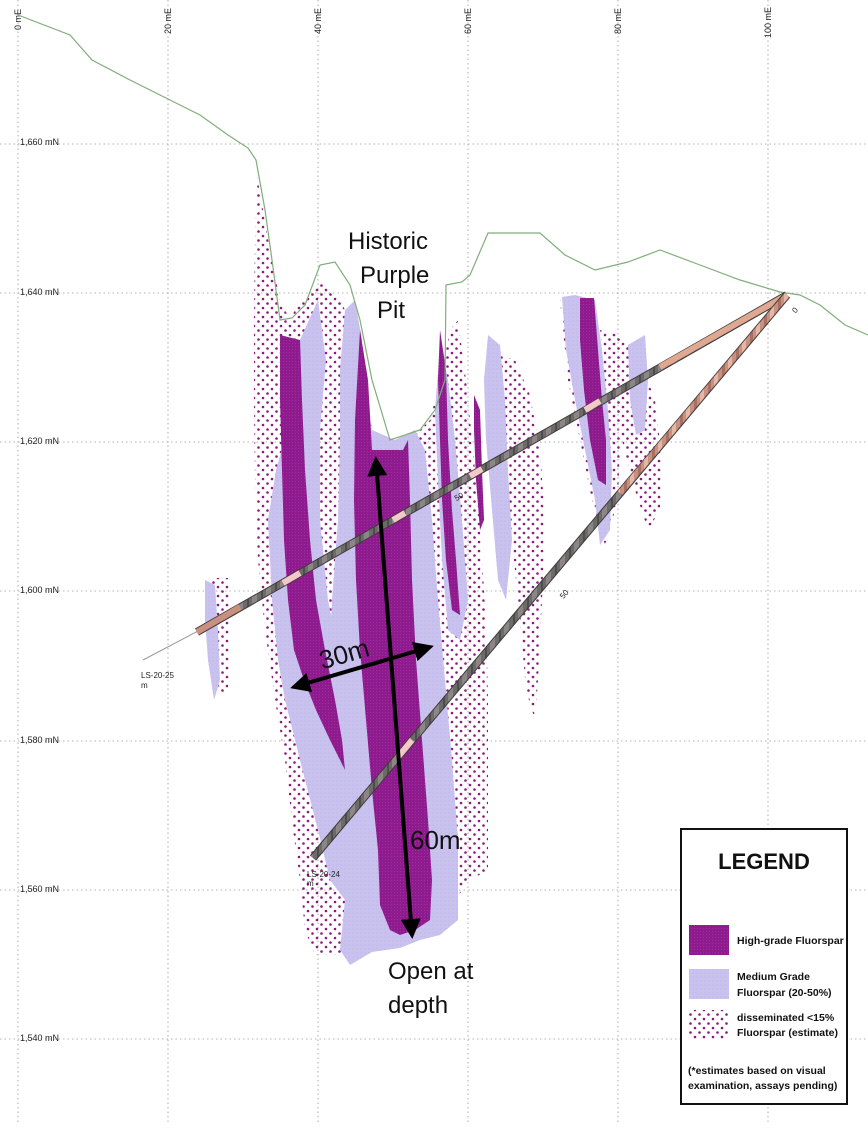 This screenshot has width=868, height=1130. What do you see at coordinates (786, 1018) in the screenshot?
I see `legend-dissem-line1: disseminated <15%` at bounding box center [786, 1018].